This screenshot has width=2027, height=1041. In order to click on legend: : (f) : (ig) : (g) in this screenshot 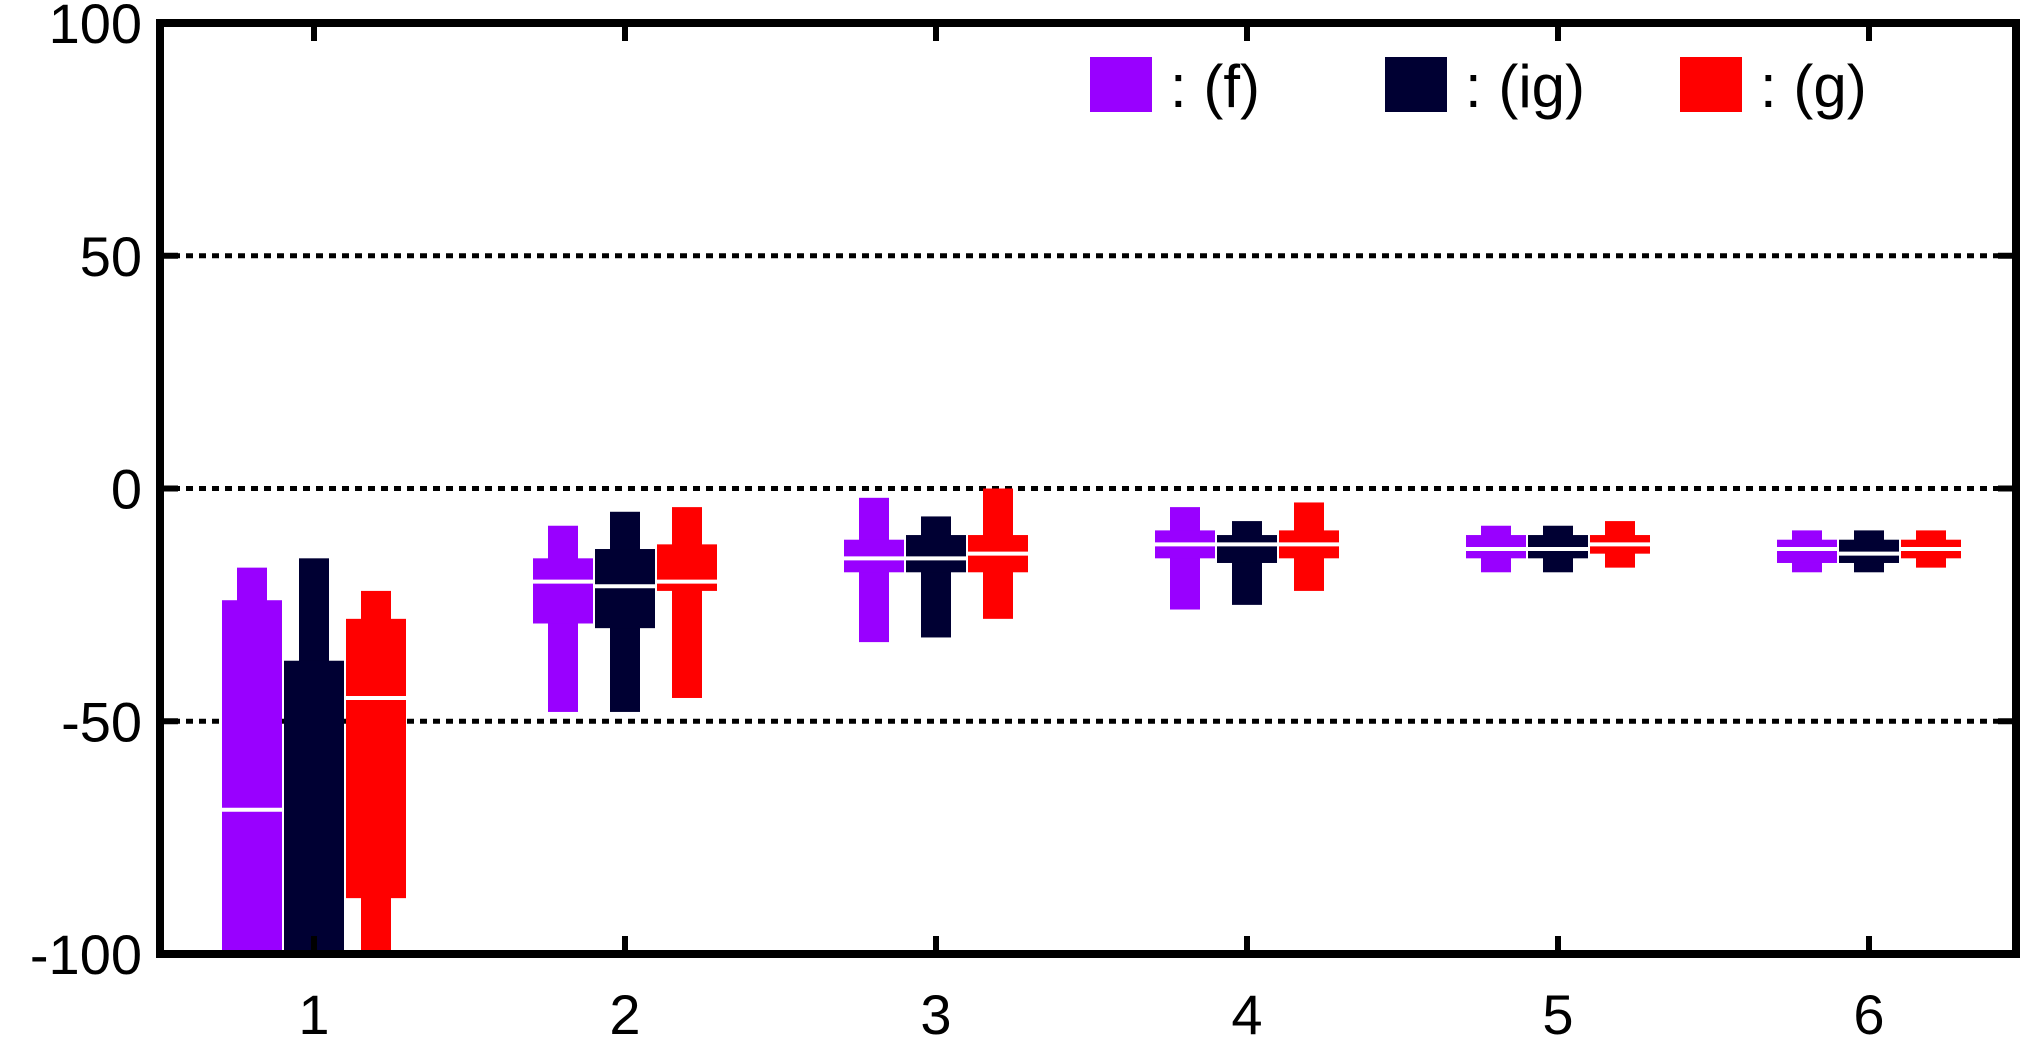, I will do `click(1478, 86)`.